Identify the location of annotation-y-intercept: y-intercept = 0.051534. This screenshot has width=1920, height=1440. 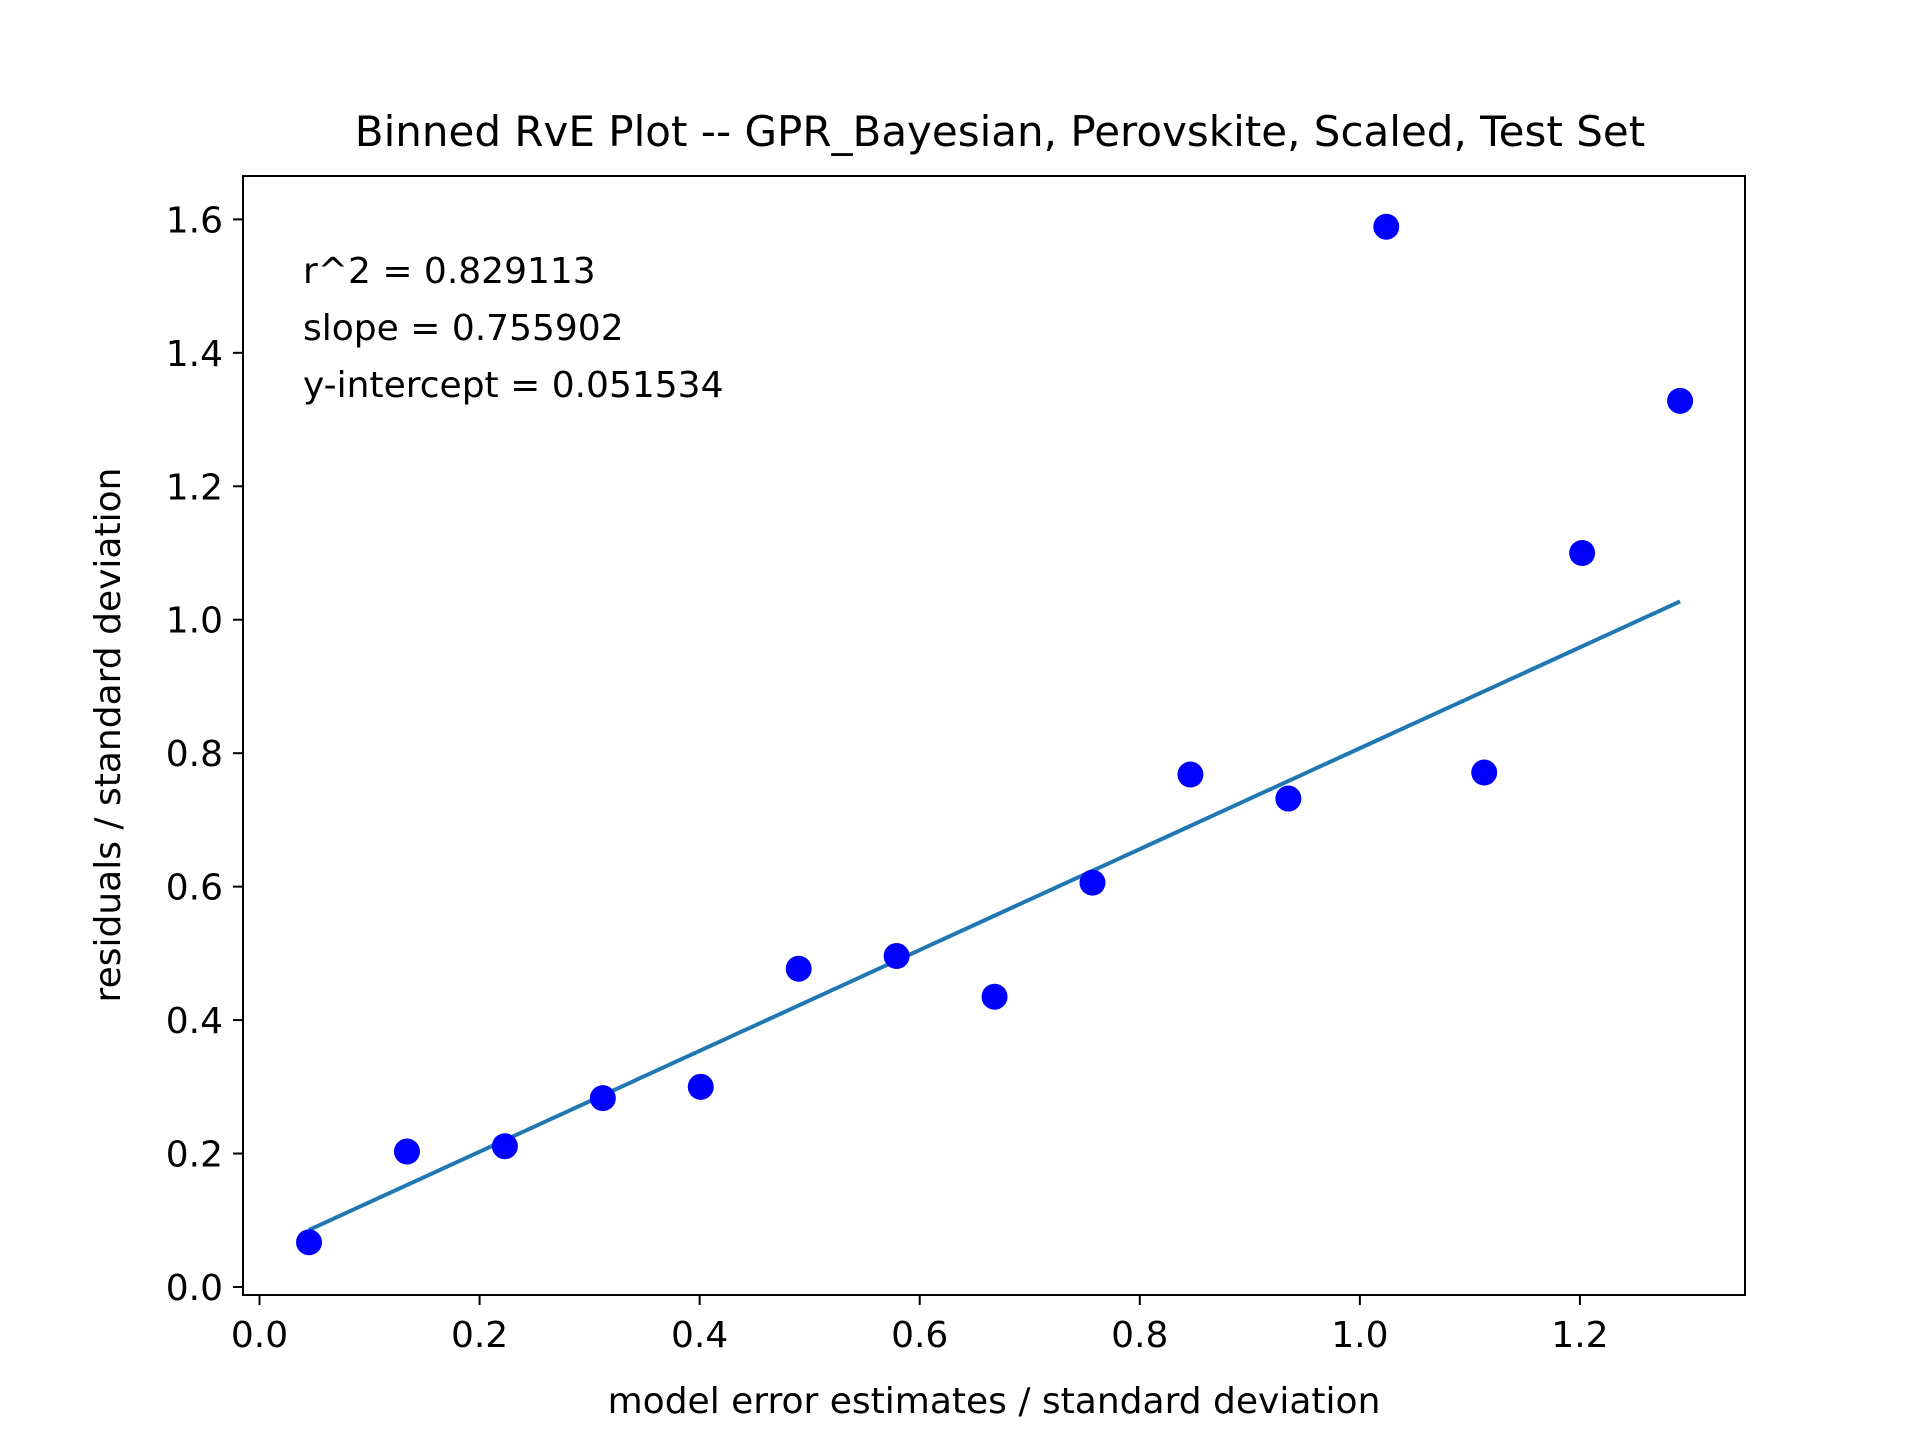
(513, 385).